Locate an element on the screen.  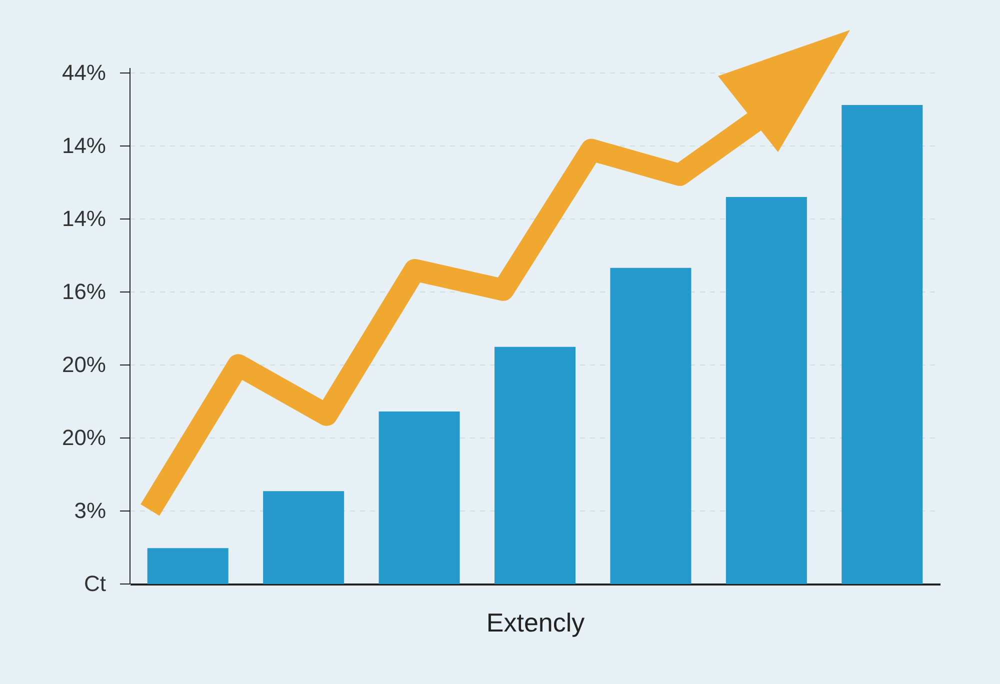
annotation: 3% is located at coordinates (90, 510).